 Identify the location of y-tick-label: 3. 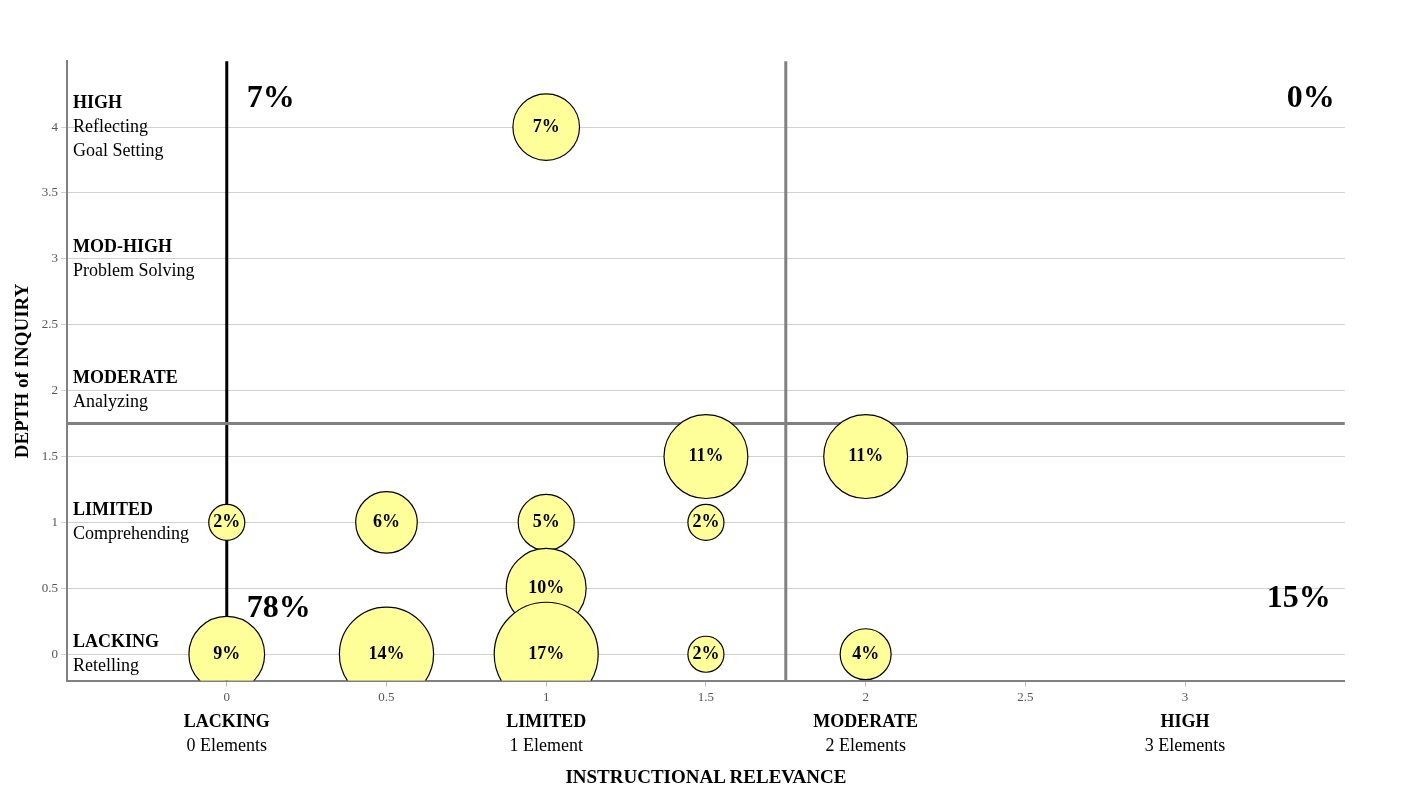
(55, 258).